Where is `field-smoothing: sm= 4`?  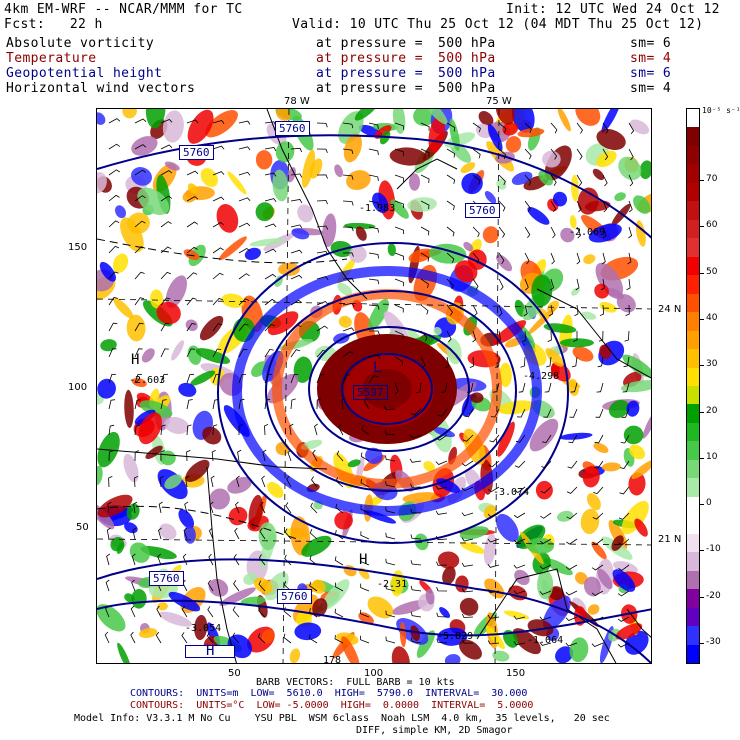 field-smoothing: sm= 4 is located at coordinates (651, 88).